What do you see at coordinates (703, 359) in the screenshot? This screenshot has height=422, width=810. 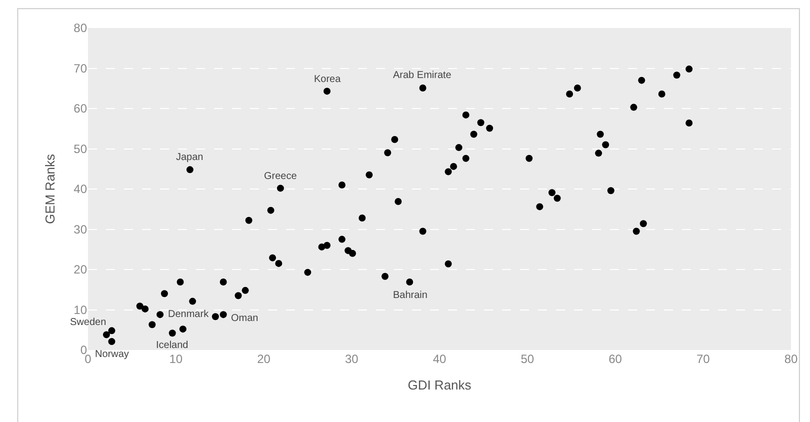 I see `x-tick-label: 70` at bounding box center [703, 359].